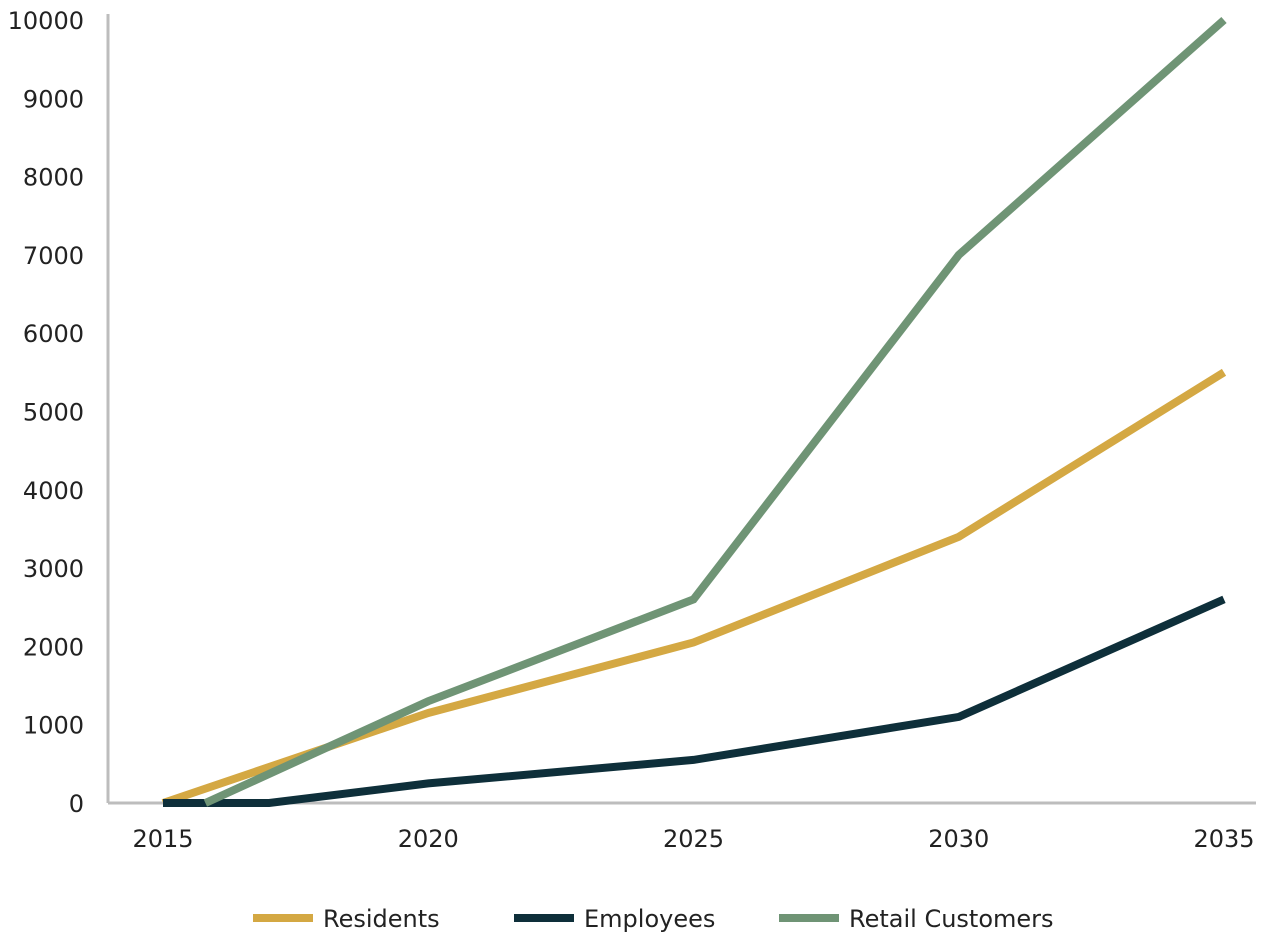 The width and height of the screenshot is (1266, 942). What do you see at coordinates (958, 839) in the screenshot?
I see `x-tick-label: 2030` at bounding box center [958, 839].